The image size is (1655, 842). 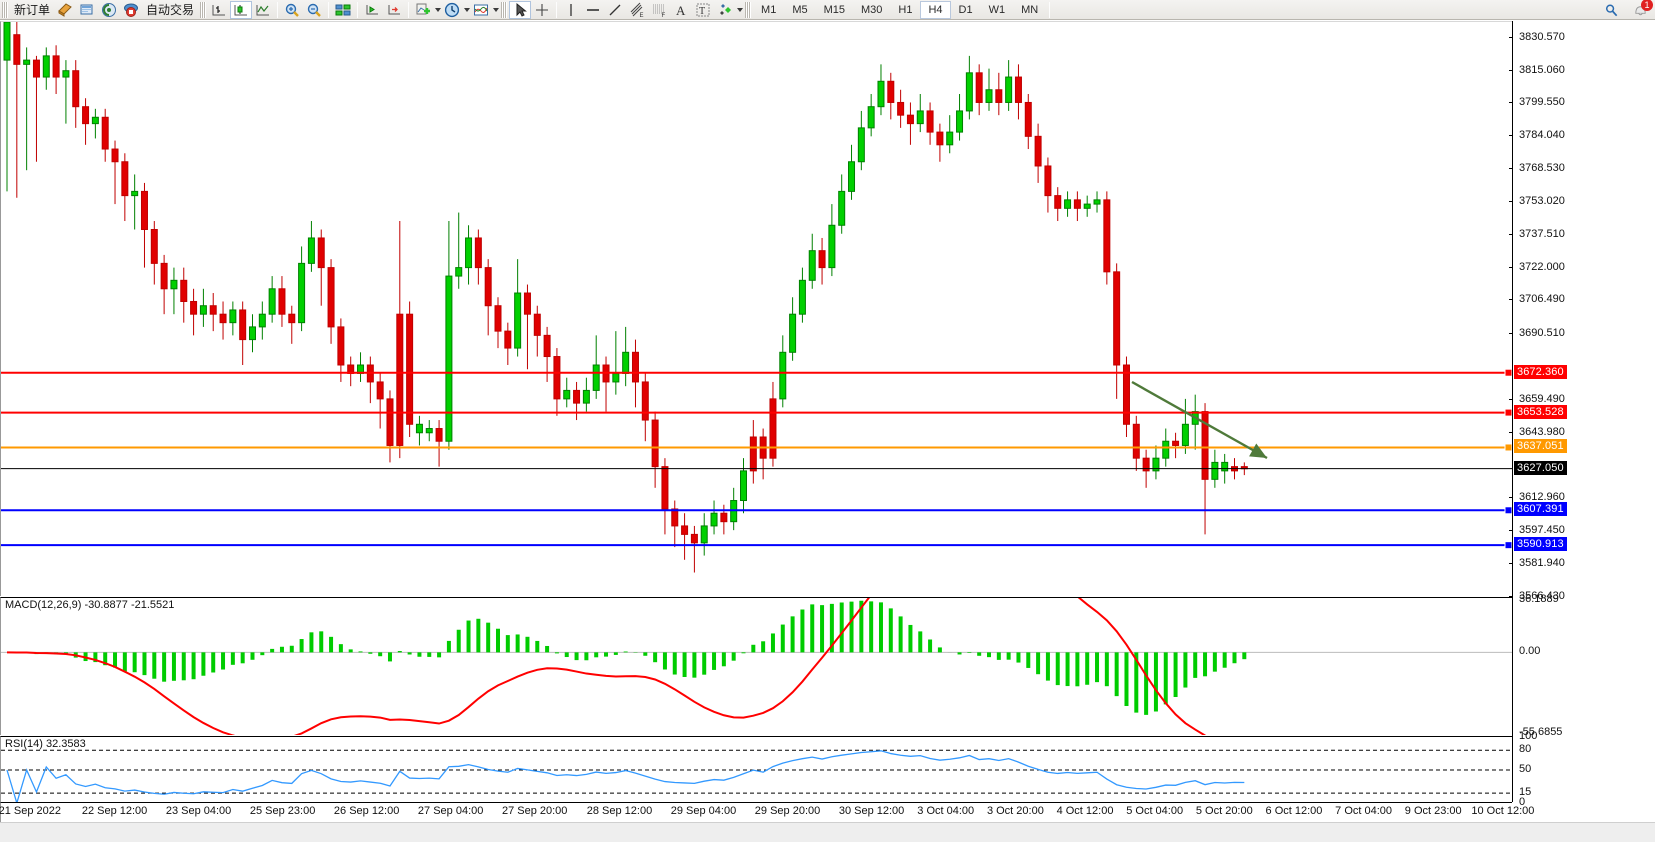 What do you see at coordinates (87, 10) in the screenshot?
I see `data-window-icon` at bounding box center [87, 10].